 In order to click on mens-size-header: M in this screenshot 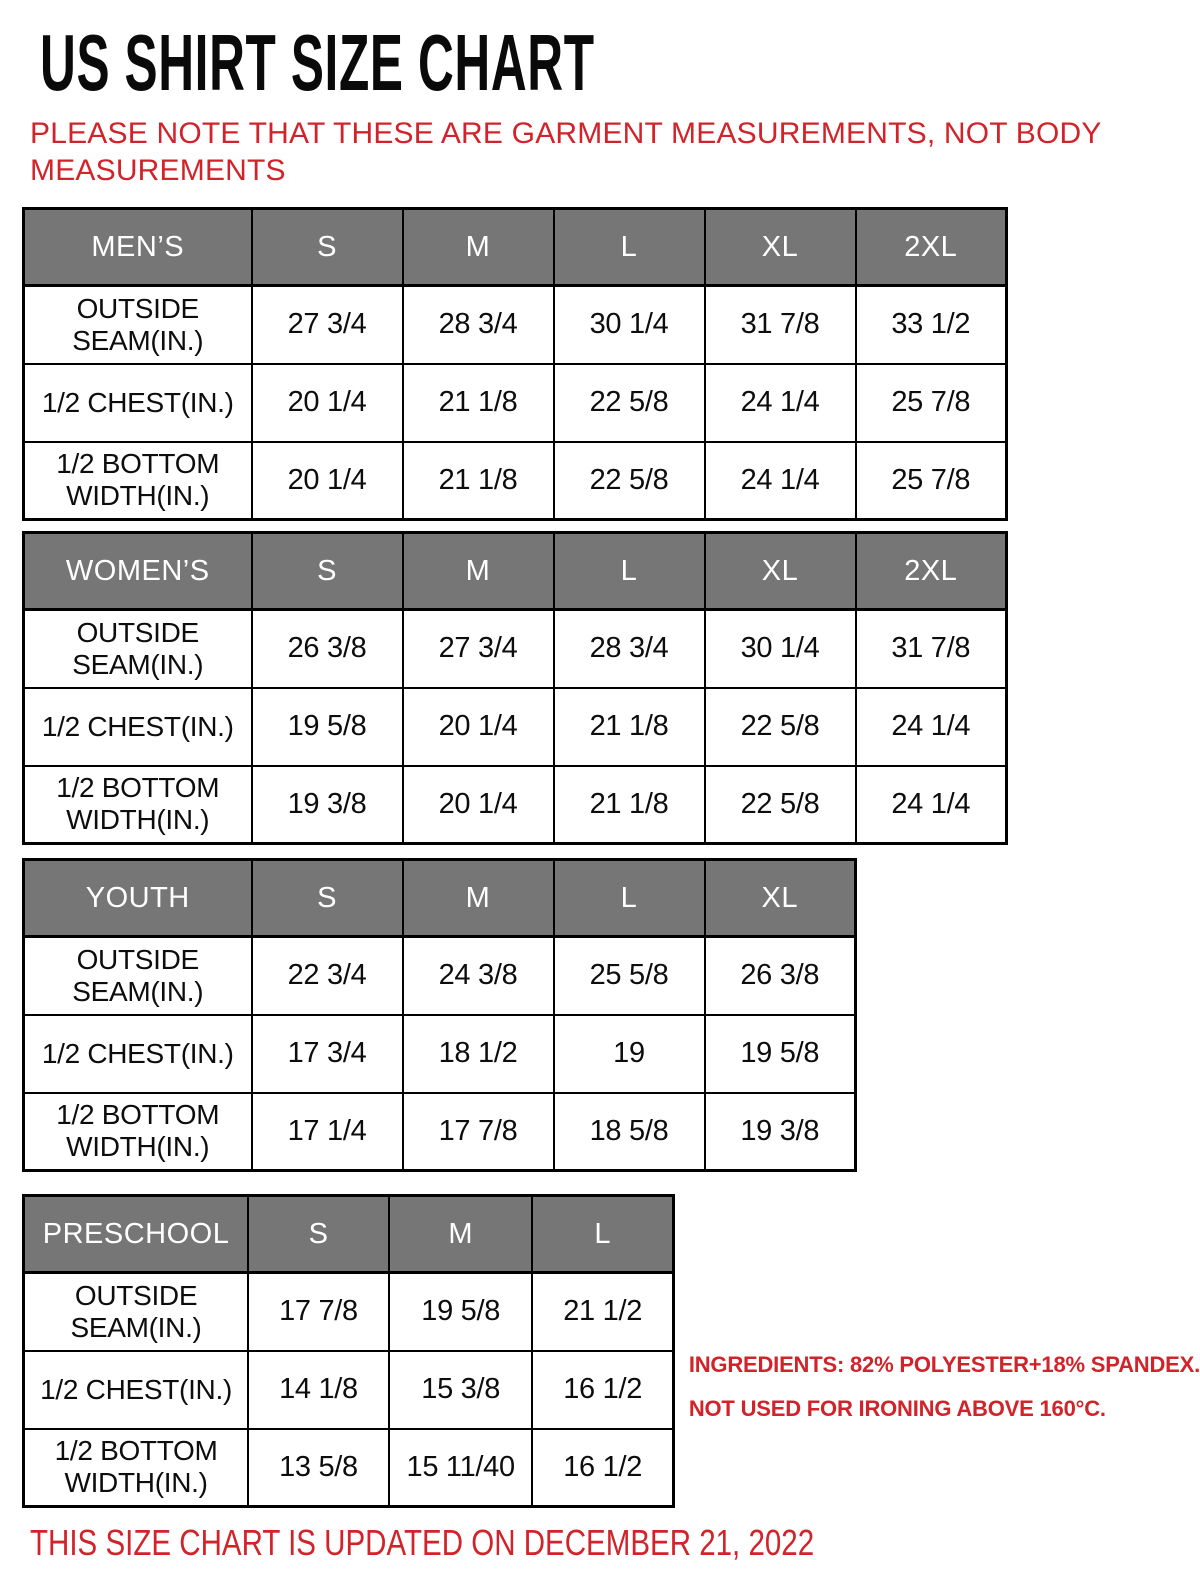, I will do `click(478, 247)`.